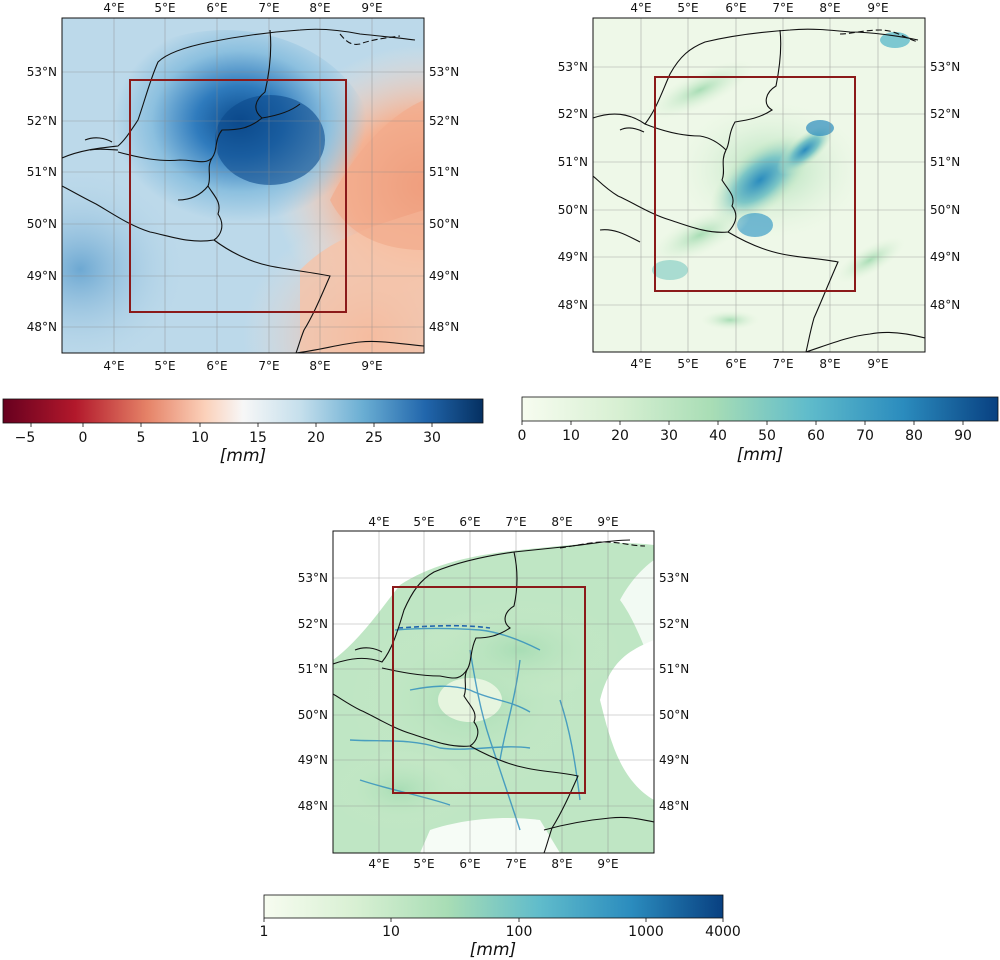 The image size is (1000, 960). Describe the element at coordinates (877, 8) in the screenshot. I see `map-2-lon-top-label: 9°E` at that location.